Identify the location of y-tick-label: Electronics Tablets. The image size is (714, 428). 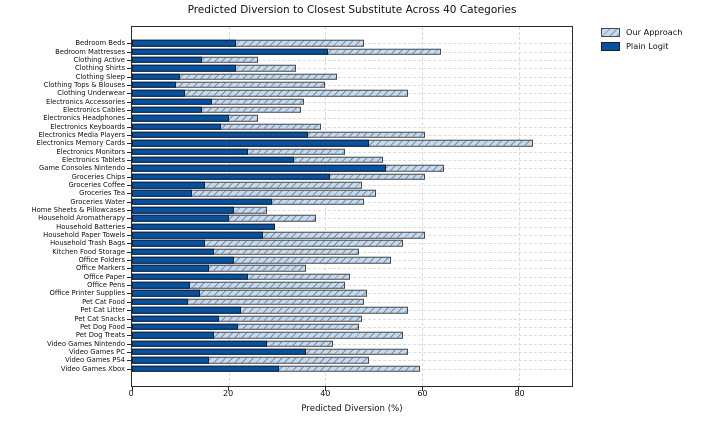
(93, 159).